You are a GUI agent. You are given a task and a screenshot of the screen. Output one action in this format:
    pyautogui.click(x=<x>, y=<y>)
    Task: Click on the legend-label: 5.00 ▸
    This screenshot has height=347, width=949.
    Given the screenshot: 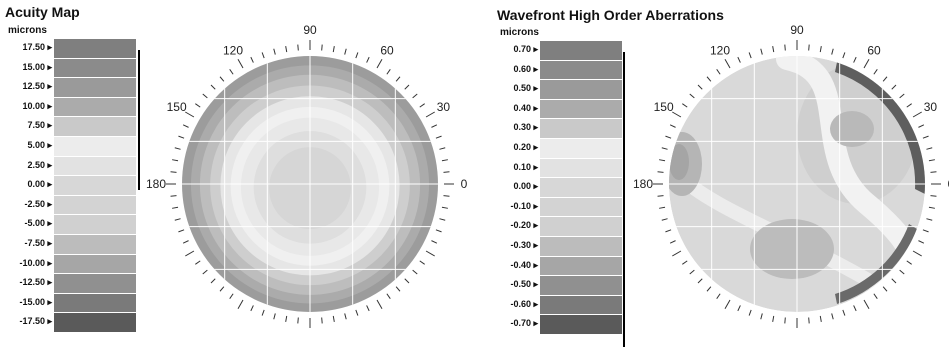 What is the action you would take?
    pyautogui.click(x=39, y=145)
    